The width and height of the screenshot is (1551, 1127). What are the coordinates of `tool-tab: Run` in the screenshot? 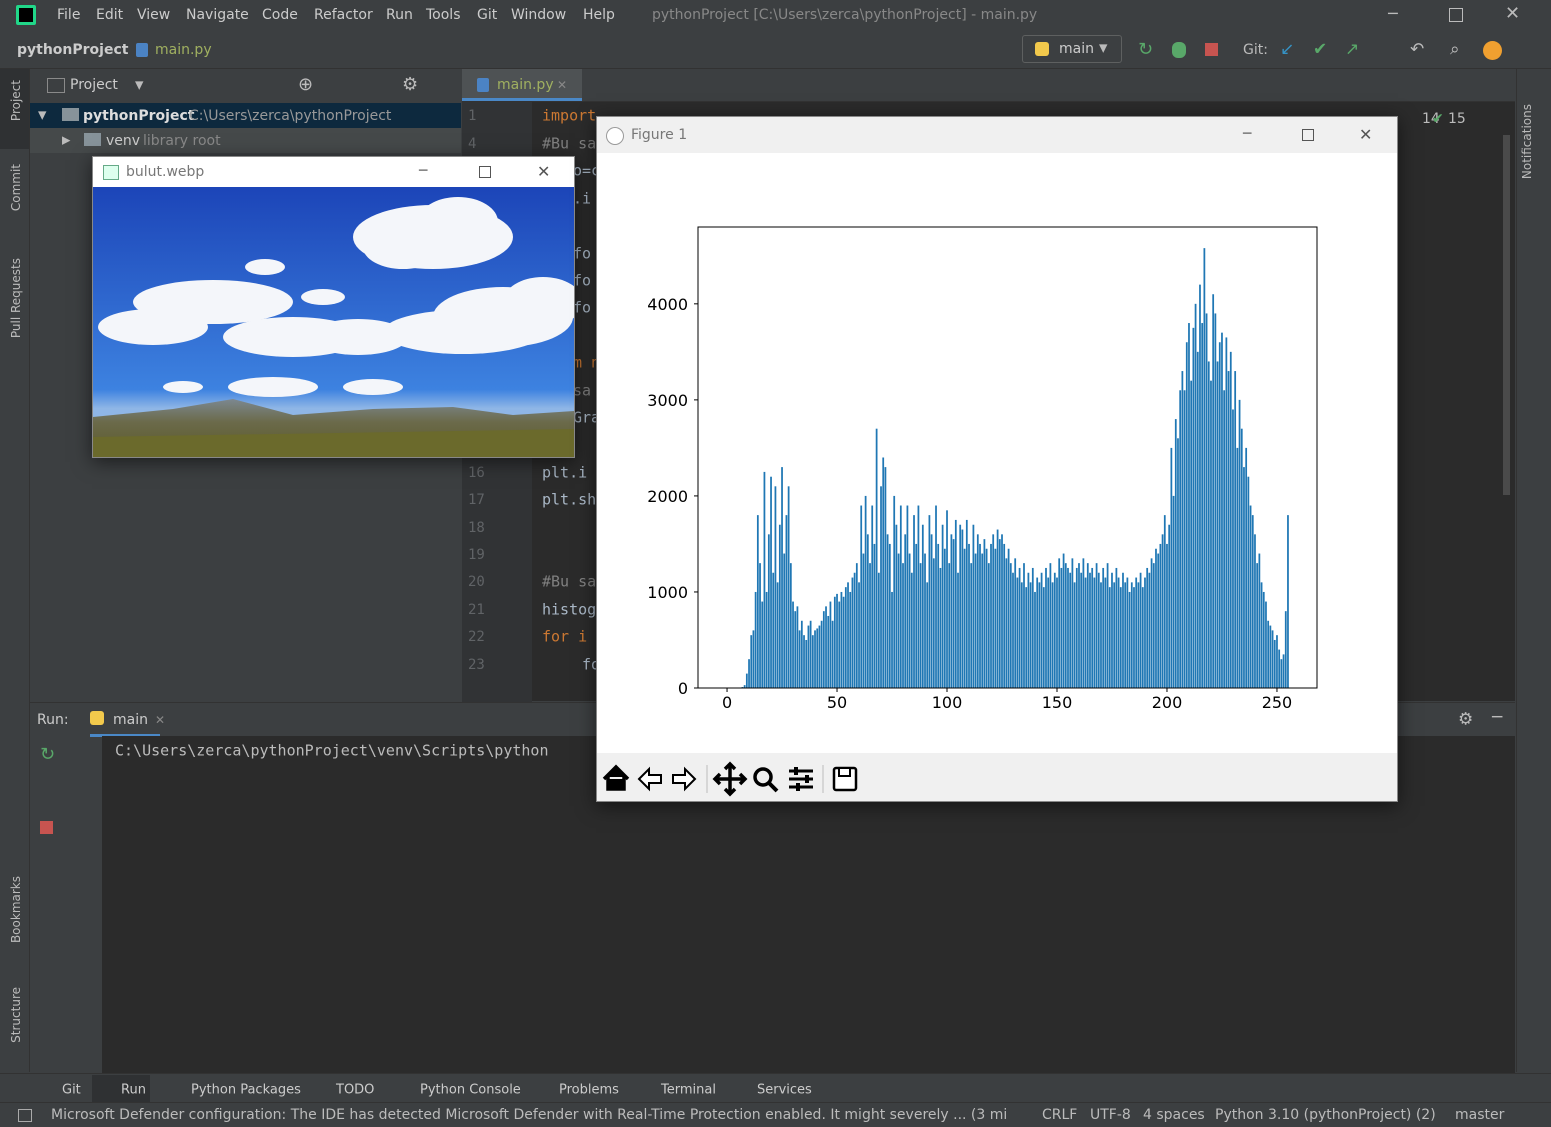 It's located at (133, 1090).